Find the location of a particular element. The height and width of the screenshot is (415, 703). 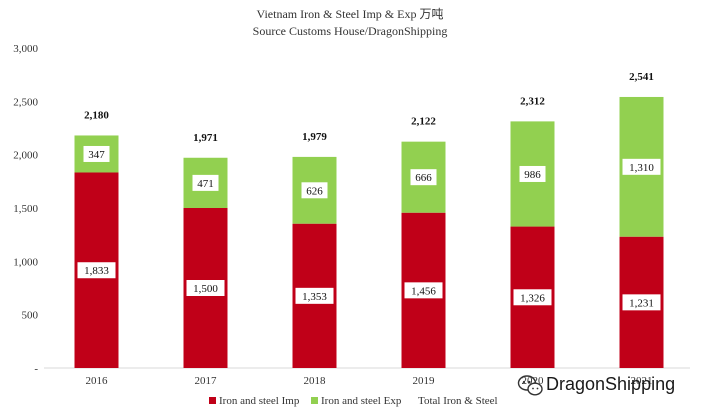

data-label-export: 471 is located at coordinates (205, 184).